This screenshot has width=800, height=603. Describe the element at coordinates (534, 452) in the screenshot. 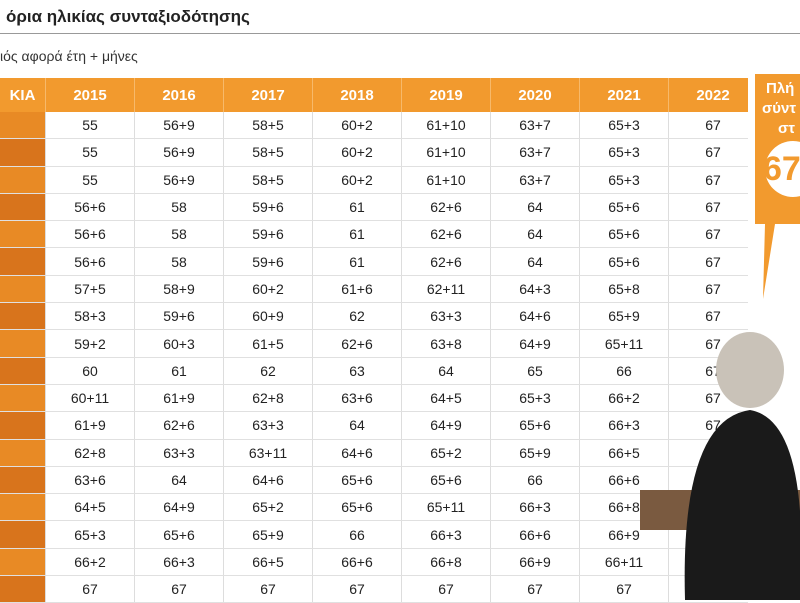

I see `table-cell: 65+9` at that location.